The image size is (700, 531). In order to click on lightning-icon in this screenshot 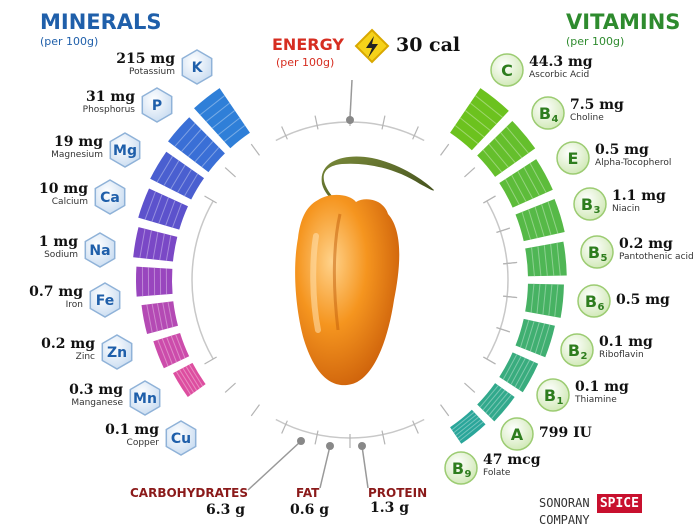, I will do `click(372, 46)`.